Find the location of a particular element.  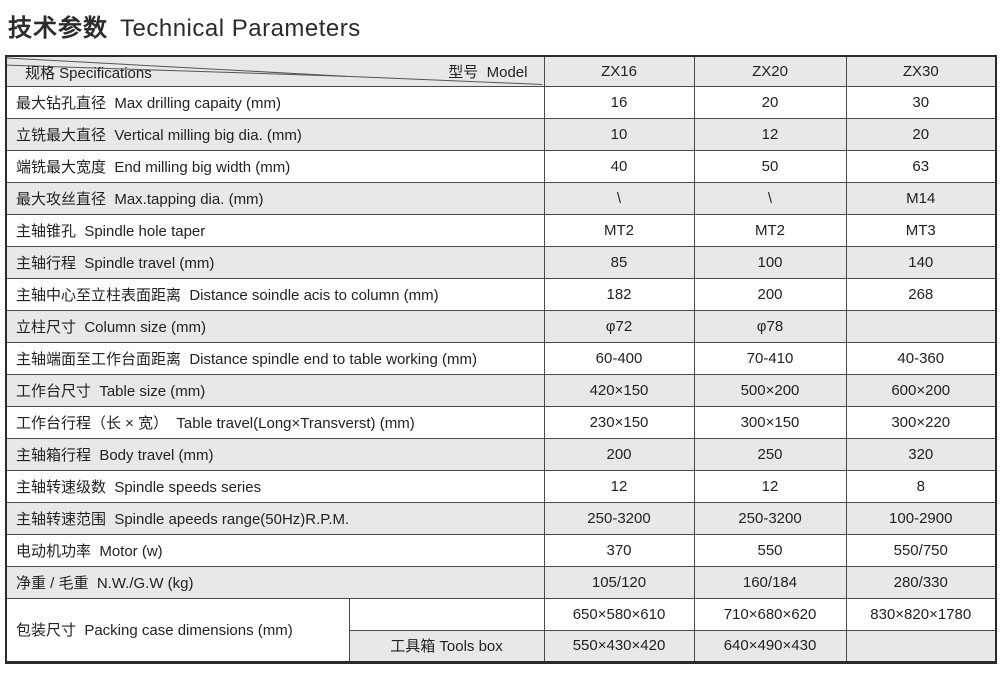

row-value: 85 is located at coordinates (619, 262).